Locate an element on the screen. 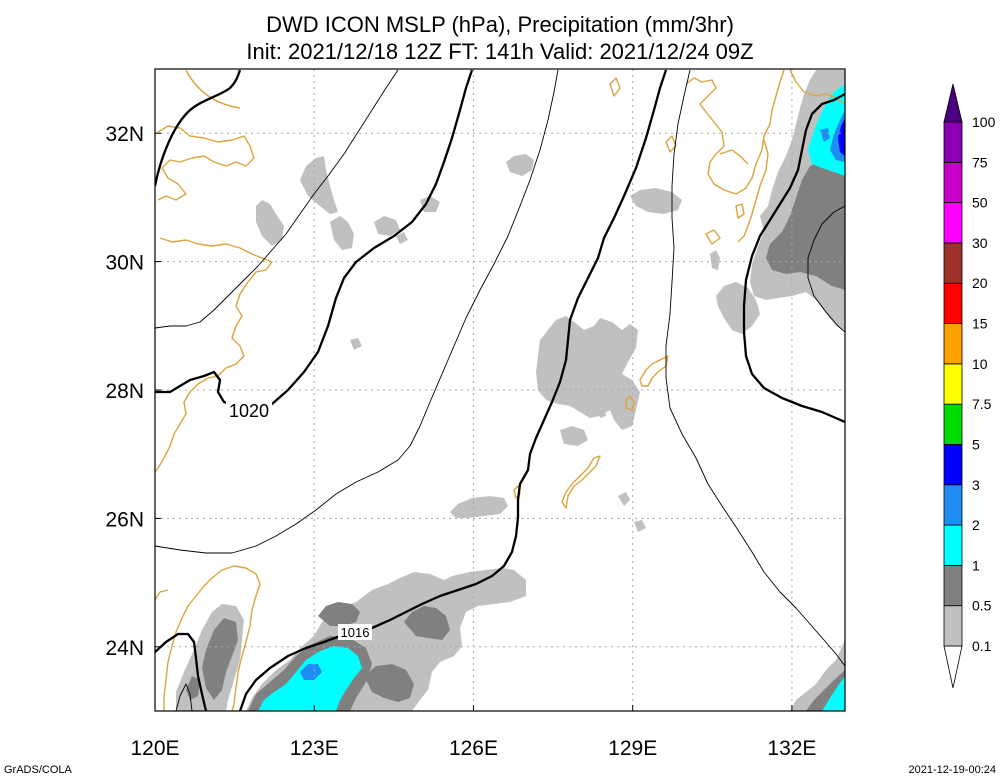  coastline-kyushu-bay is located at coordinates (734, 157).